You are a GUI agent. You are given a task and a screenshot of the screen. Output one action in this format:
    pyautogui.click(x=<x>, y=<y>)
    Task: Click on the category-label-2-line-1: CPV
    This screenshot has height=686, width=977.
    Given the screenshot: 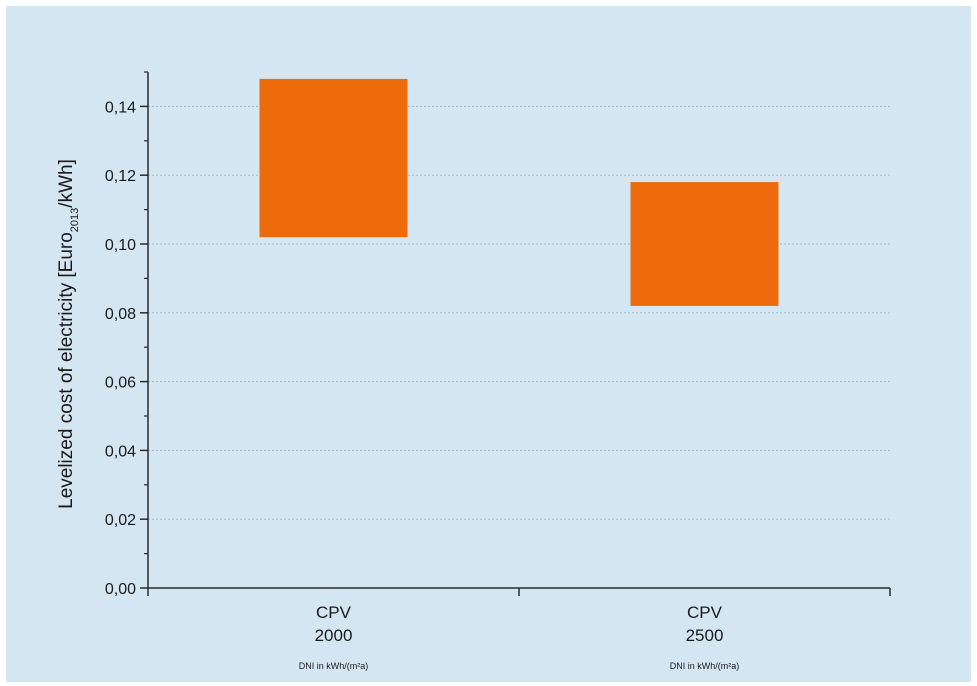 What is the action you would take?
    pyautogui.click(x=705, y=612)
    